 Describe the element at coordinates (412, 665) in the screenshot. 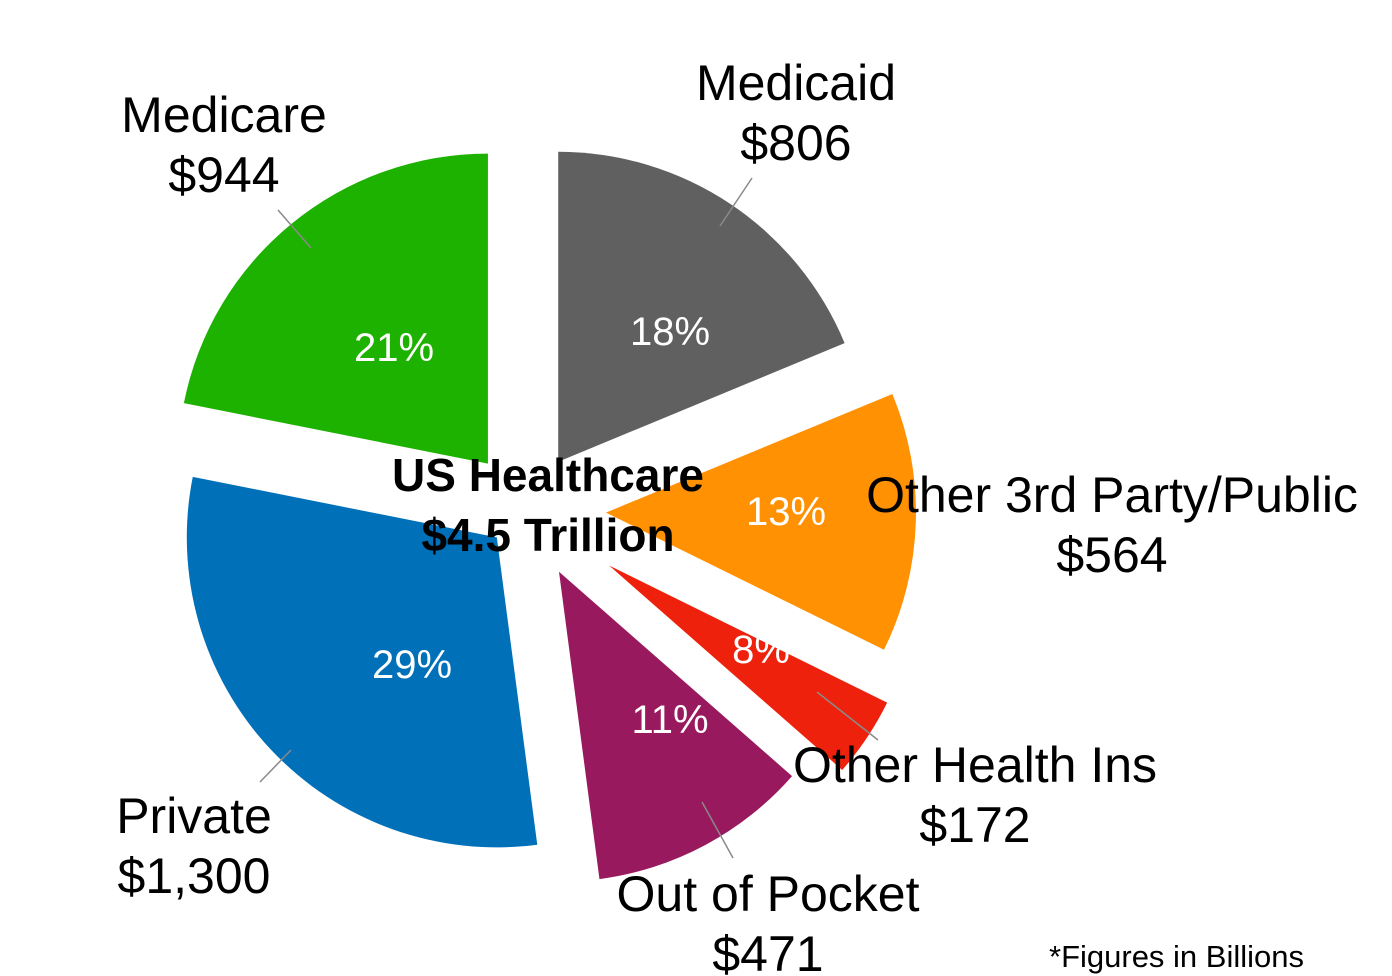

I see `percent-label-private: 29%` at that location.